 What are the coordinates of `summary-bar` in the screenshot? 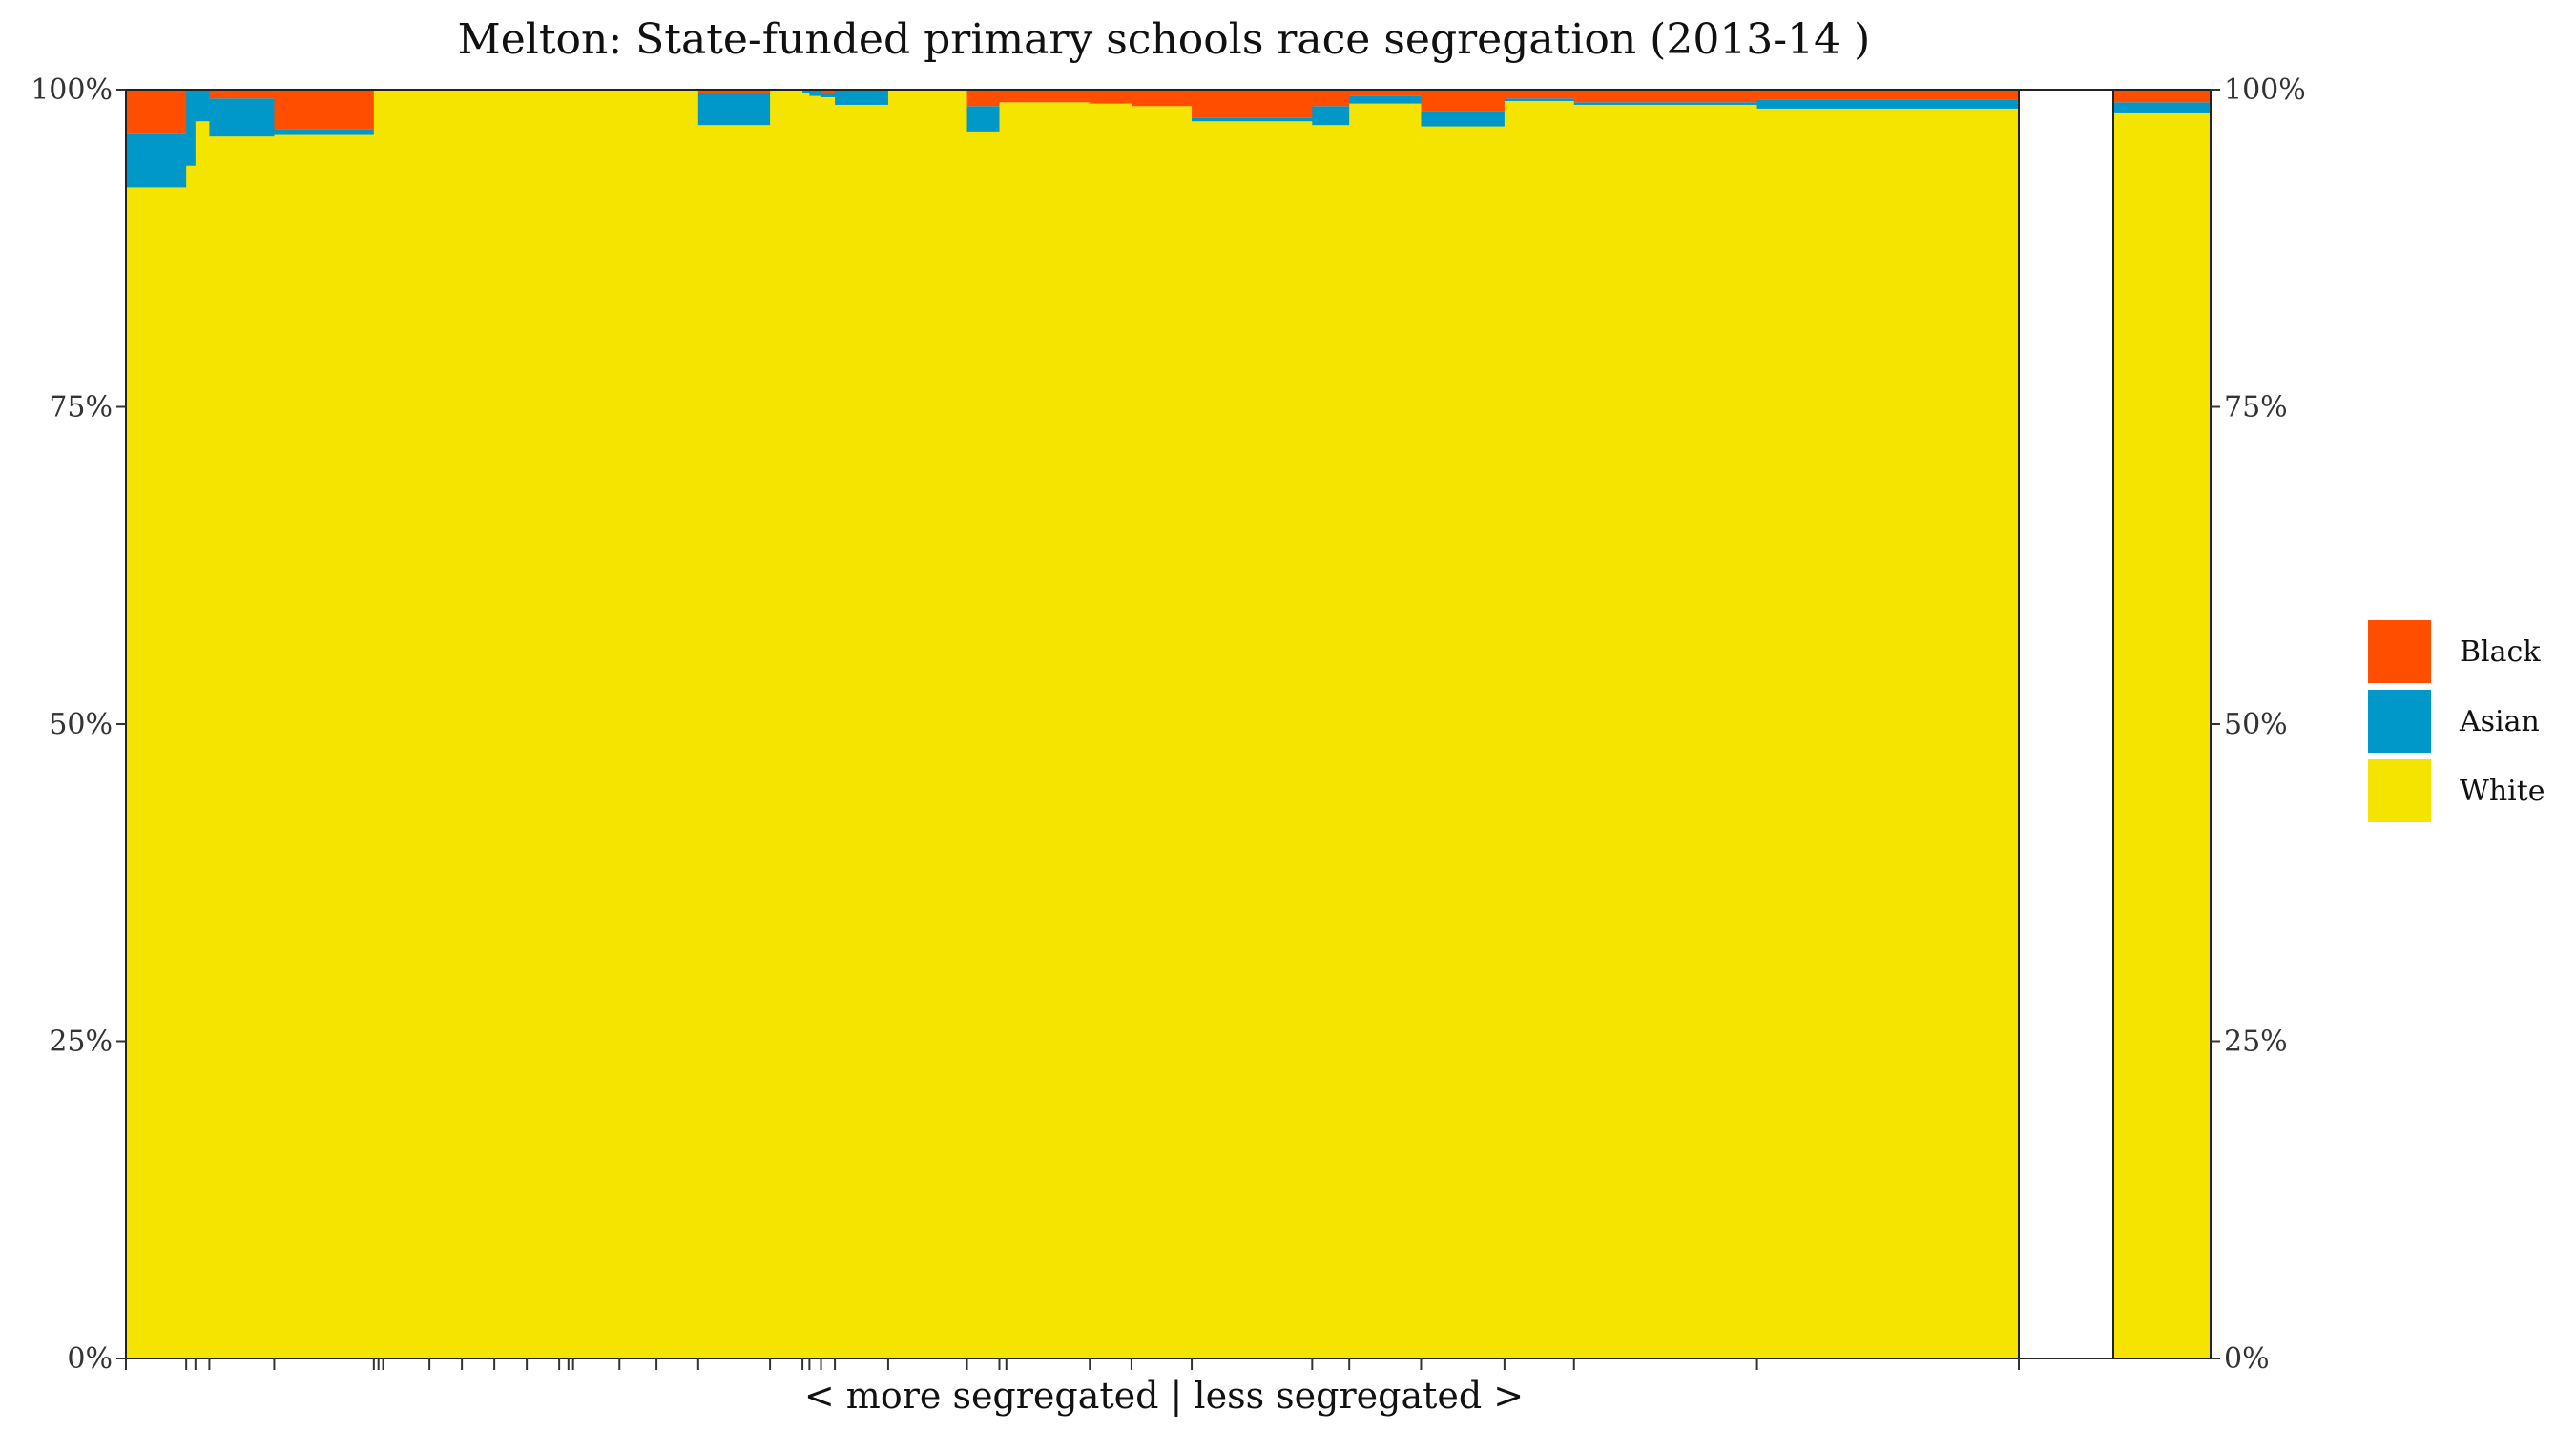 It's located at (2162, 724).